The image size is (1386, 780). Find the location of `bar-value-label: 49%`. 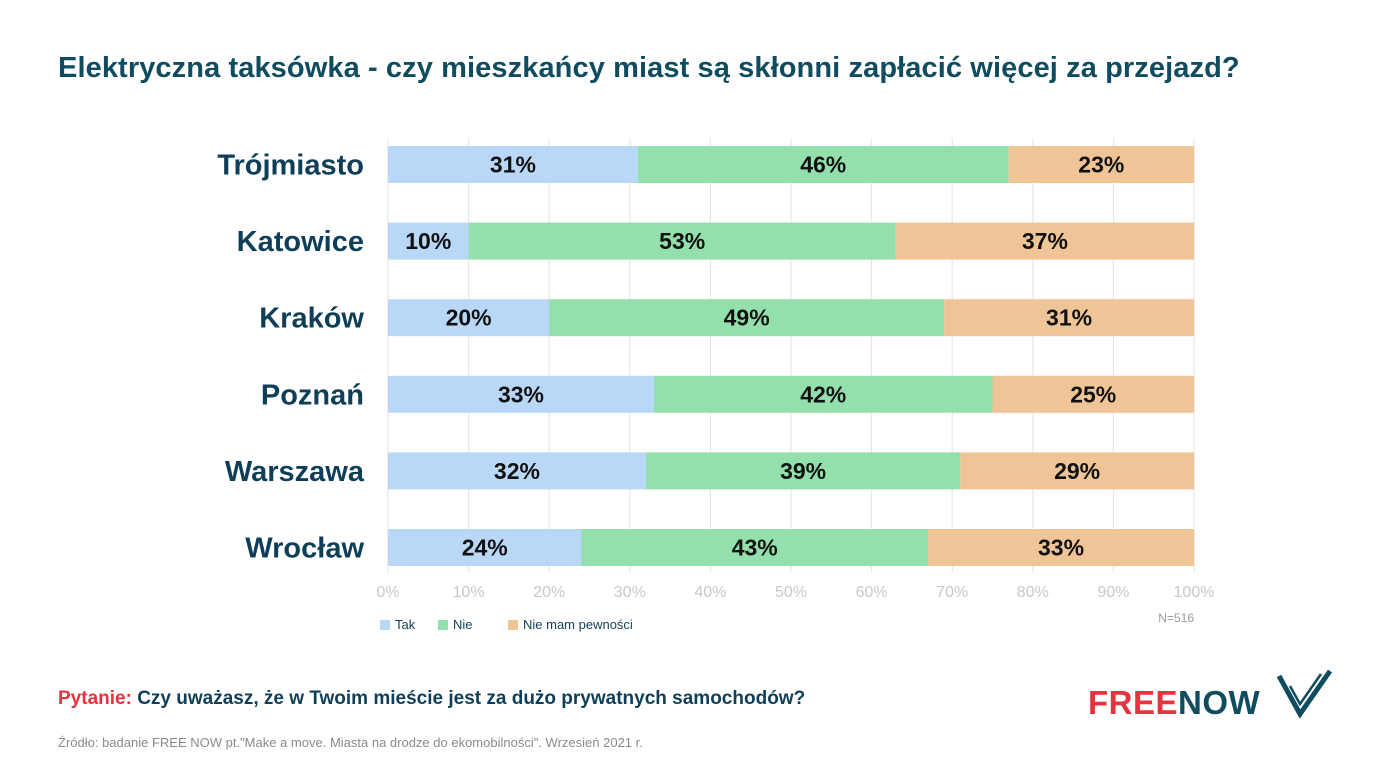

bar-value-label: 49% is located at coordinates (747, 318).